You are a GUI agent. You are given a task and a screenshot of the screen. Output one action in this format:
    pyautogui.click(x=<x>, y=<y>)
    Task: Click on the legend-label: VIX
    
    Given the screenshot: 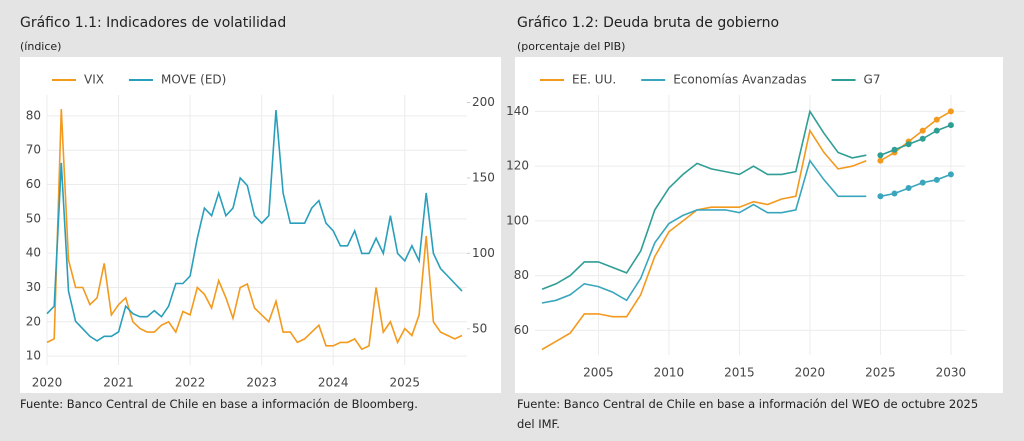 What is the action you would take?
    pyautogui.click(x=94, y=80)
    